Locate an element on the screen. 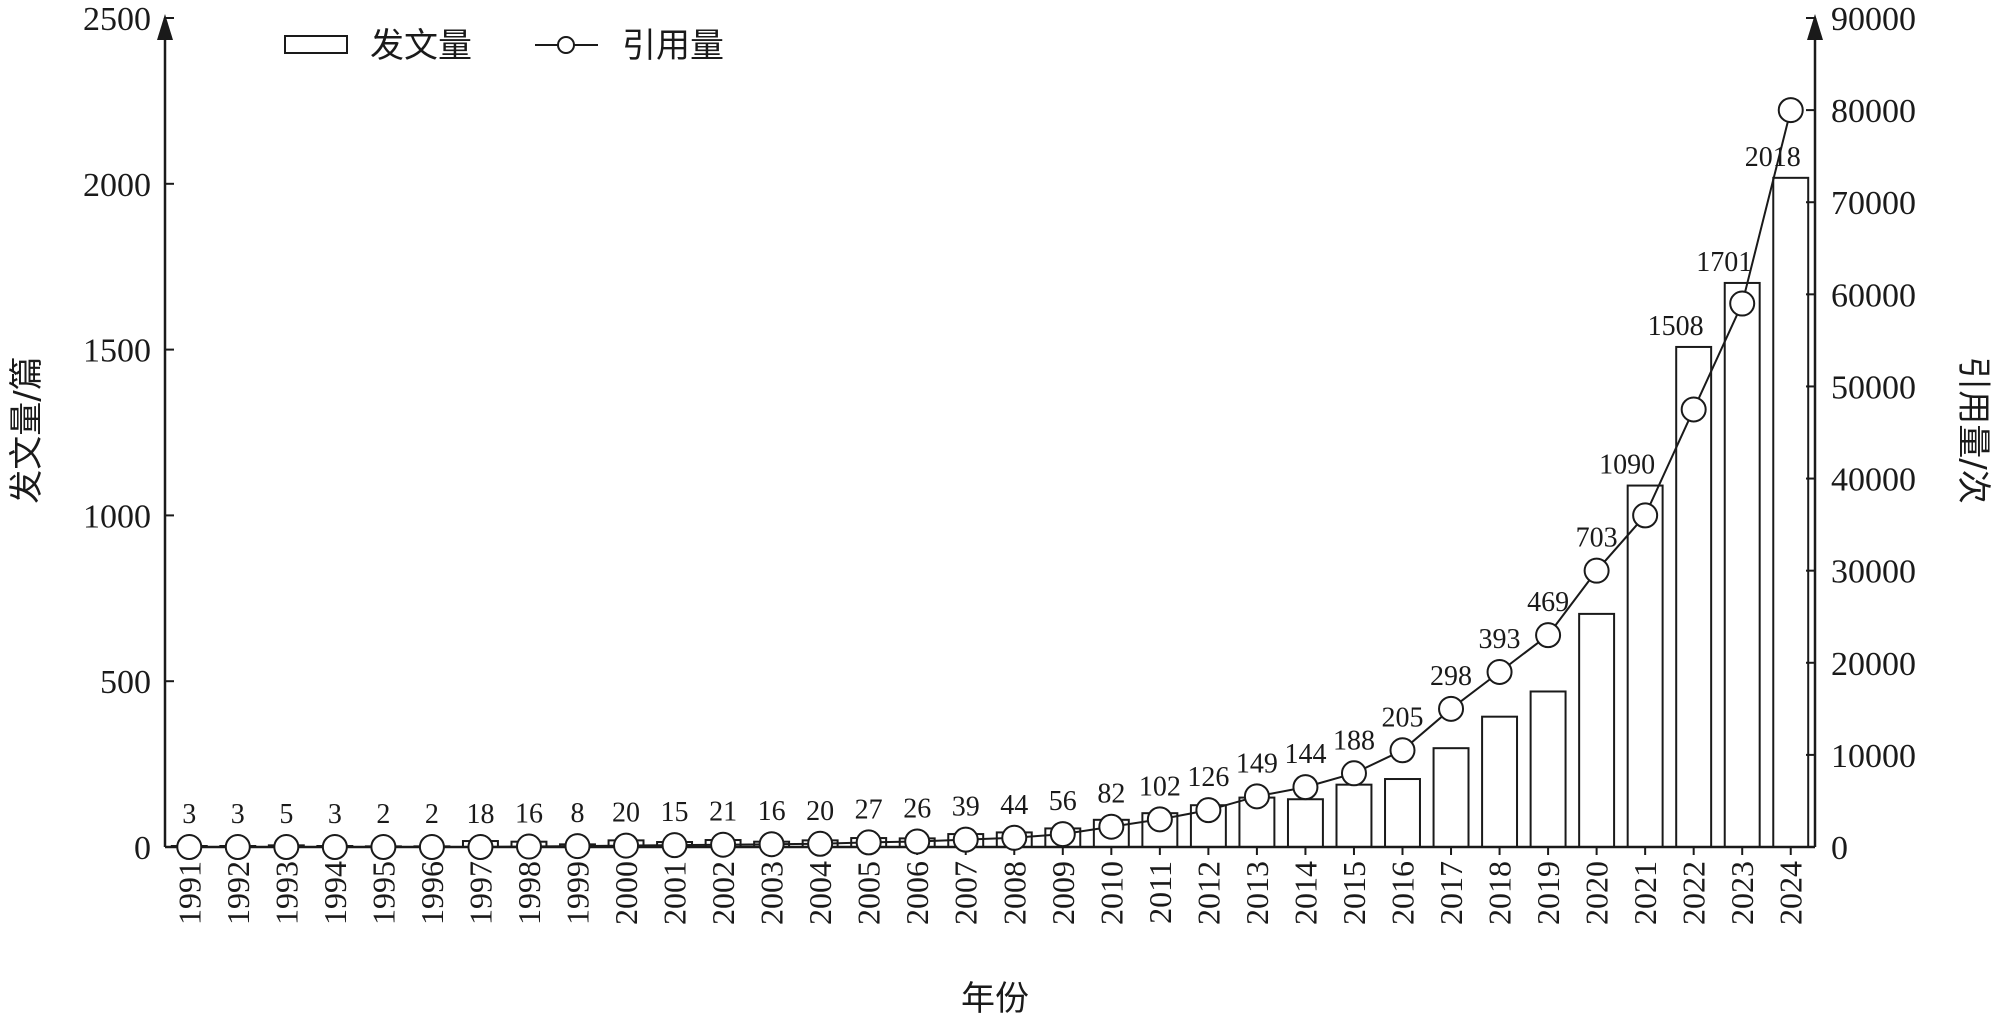 The image size is (2000, 1019). bar-value-label-2014: 144 is located at coordinates (1305, 754).